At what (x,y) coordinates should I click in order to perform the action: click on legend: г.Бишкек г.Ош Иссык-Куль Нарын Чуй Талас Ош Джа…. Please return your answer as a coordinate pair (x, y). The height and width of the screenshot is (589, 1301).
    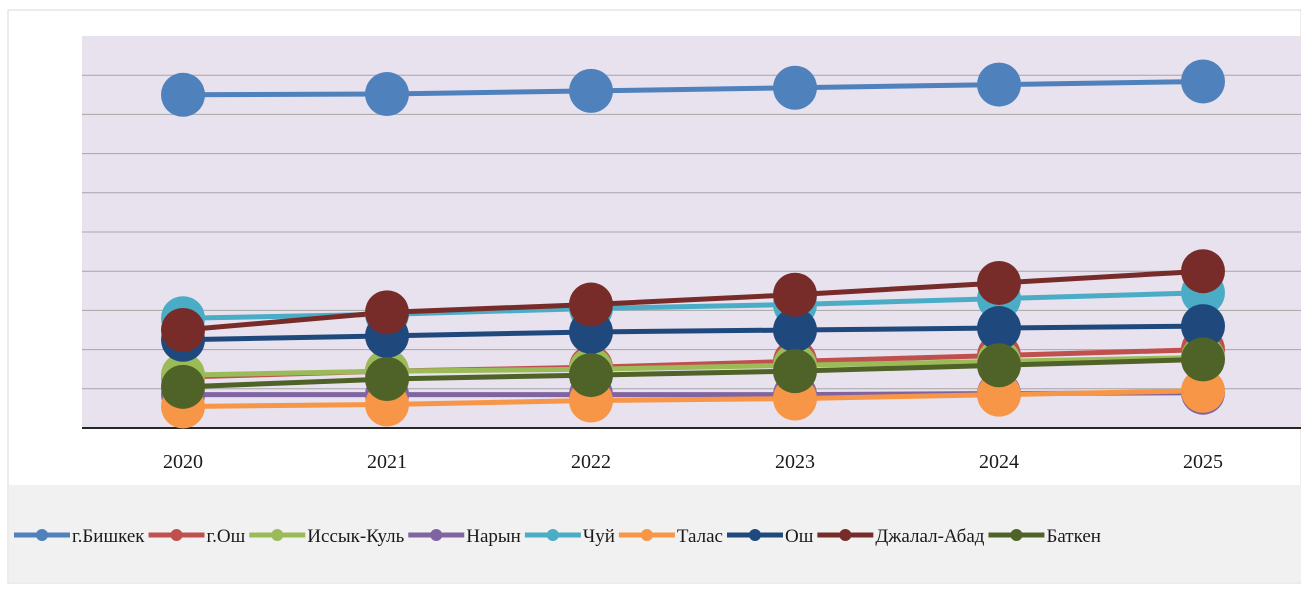
    Looking at the image, I should click on (557, 536).